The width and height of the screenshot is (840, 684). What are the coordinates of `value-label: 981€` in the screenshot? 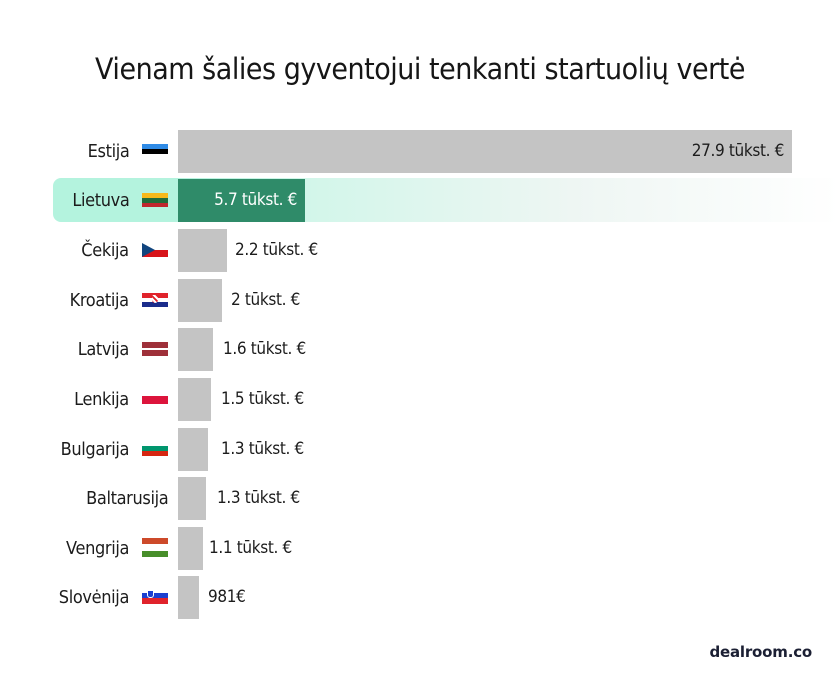 It's located at (227, 597).